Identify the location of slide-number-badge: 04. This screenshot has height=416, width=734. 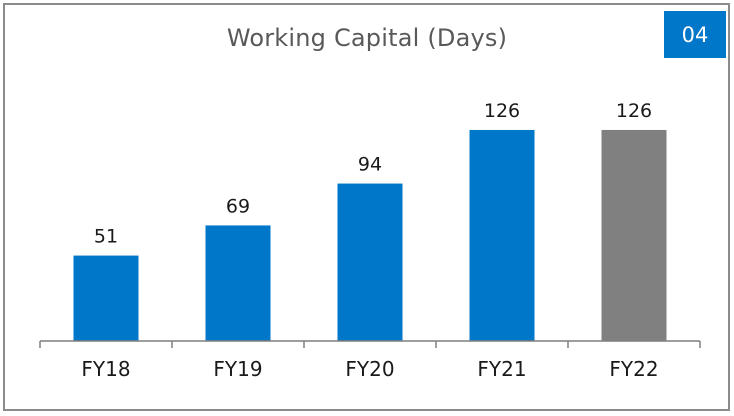
(695, 34).